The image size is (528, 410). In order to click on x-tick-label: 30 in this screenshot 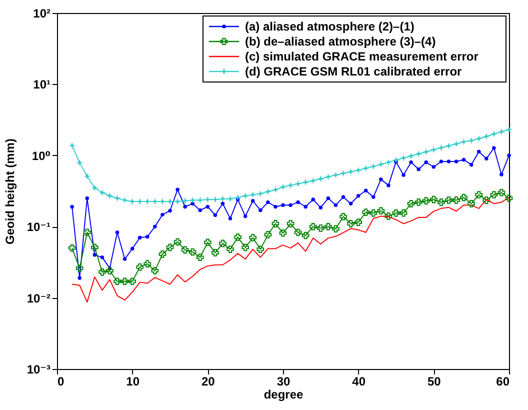, I will do `click(283, 381)`.